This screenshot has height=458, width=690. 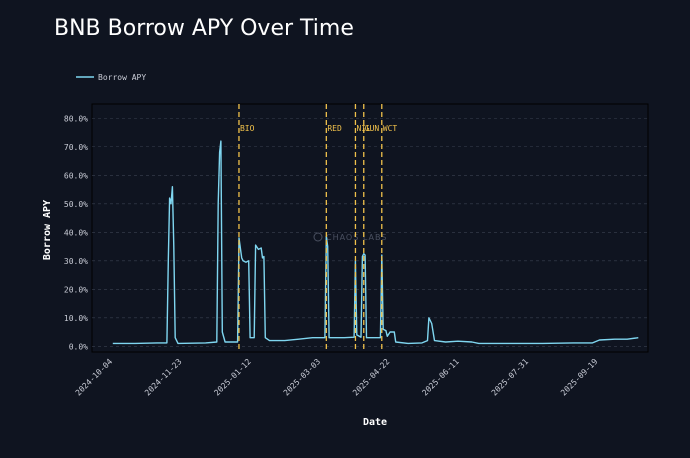 What do you see at coordinates (318, 228) in the screenshot?
I see `event-markers: BIOREDNILGUNWCT` at bounding box center [318, 228].